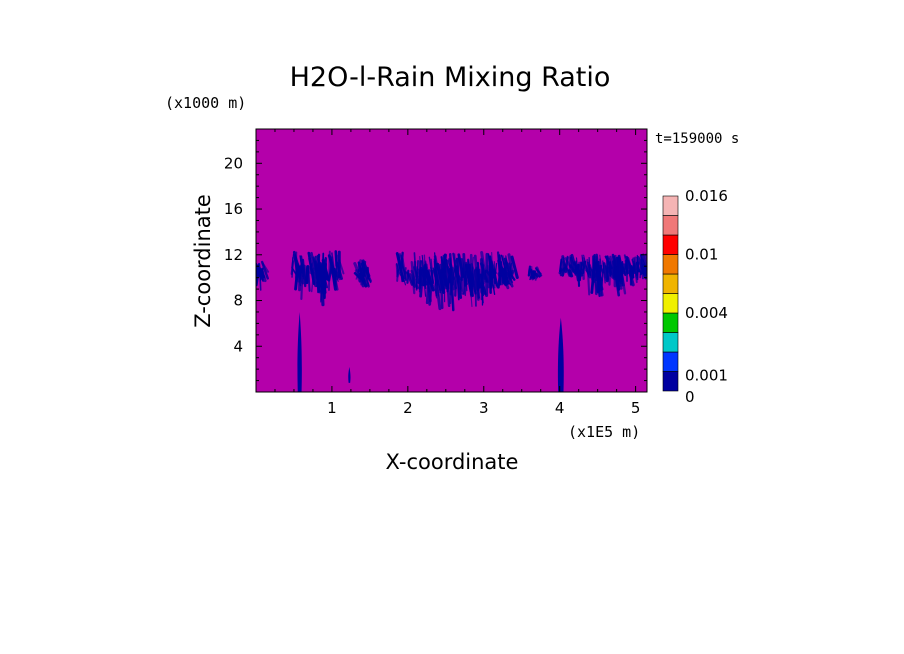 This screenshot has width=904, height=654. I want to click on colorbar-tick-label: 0.004, so click(706, 313).